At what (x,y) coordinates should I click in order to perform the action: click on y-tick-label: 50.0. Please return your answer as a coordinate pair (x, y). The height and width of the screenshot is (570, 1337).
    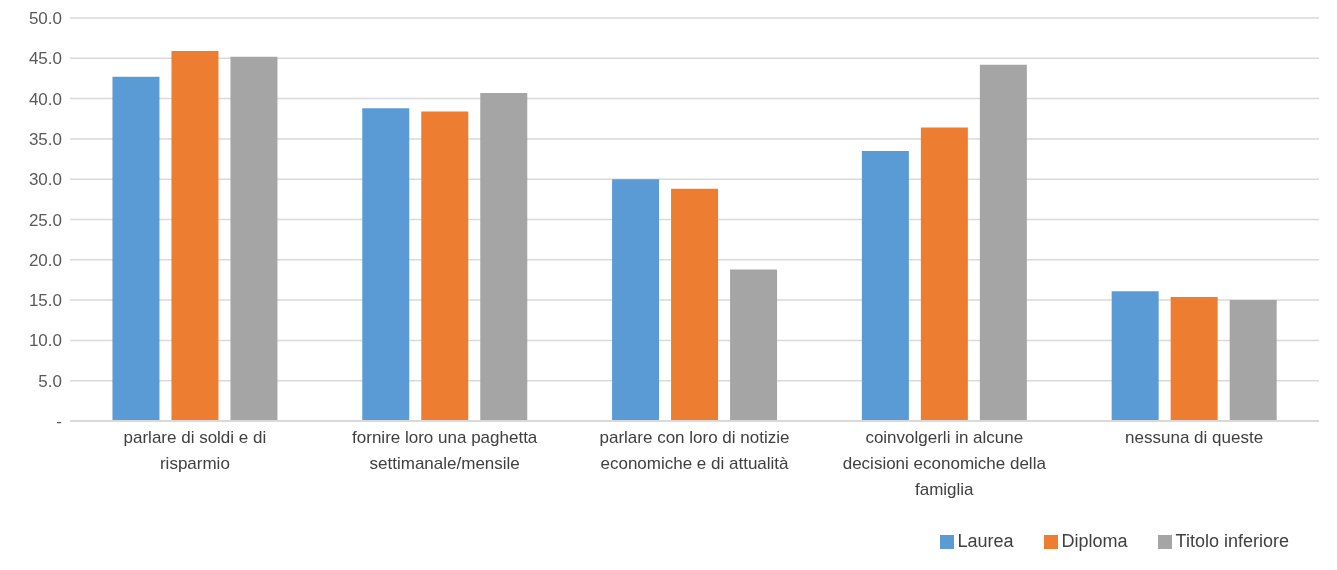
    Looking at the image, I should click on (45, 19).